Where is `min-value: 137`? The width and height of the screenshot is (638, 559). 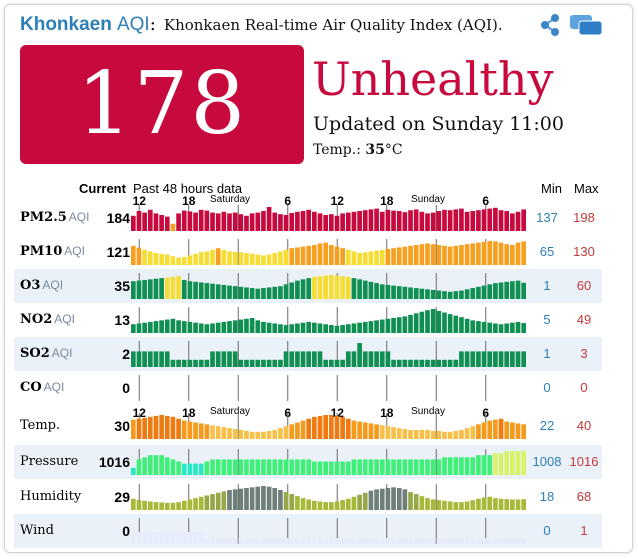 min-value: 137 is located at coordinates (547, 217).